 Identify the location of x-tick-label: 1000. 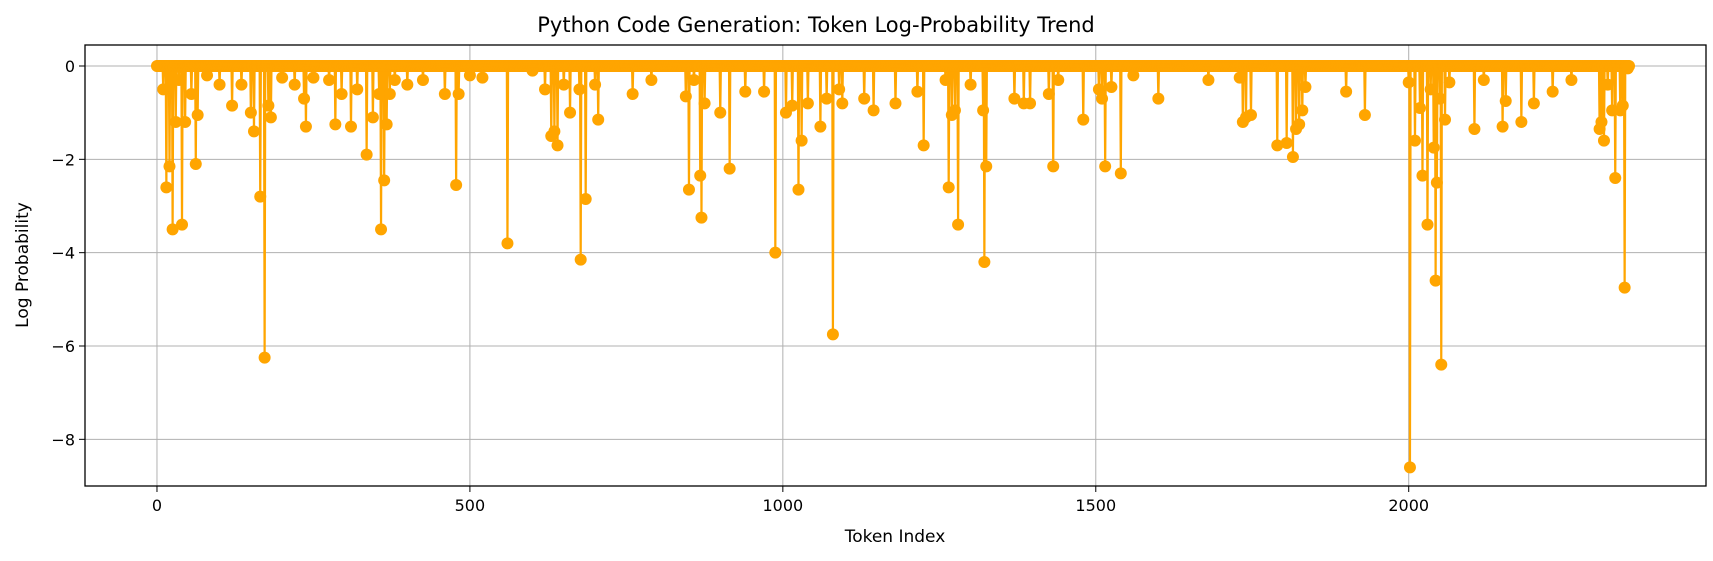
(782, 505).